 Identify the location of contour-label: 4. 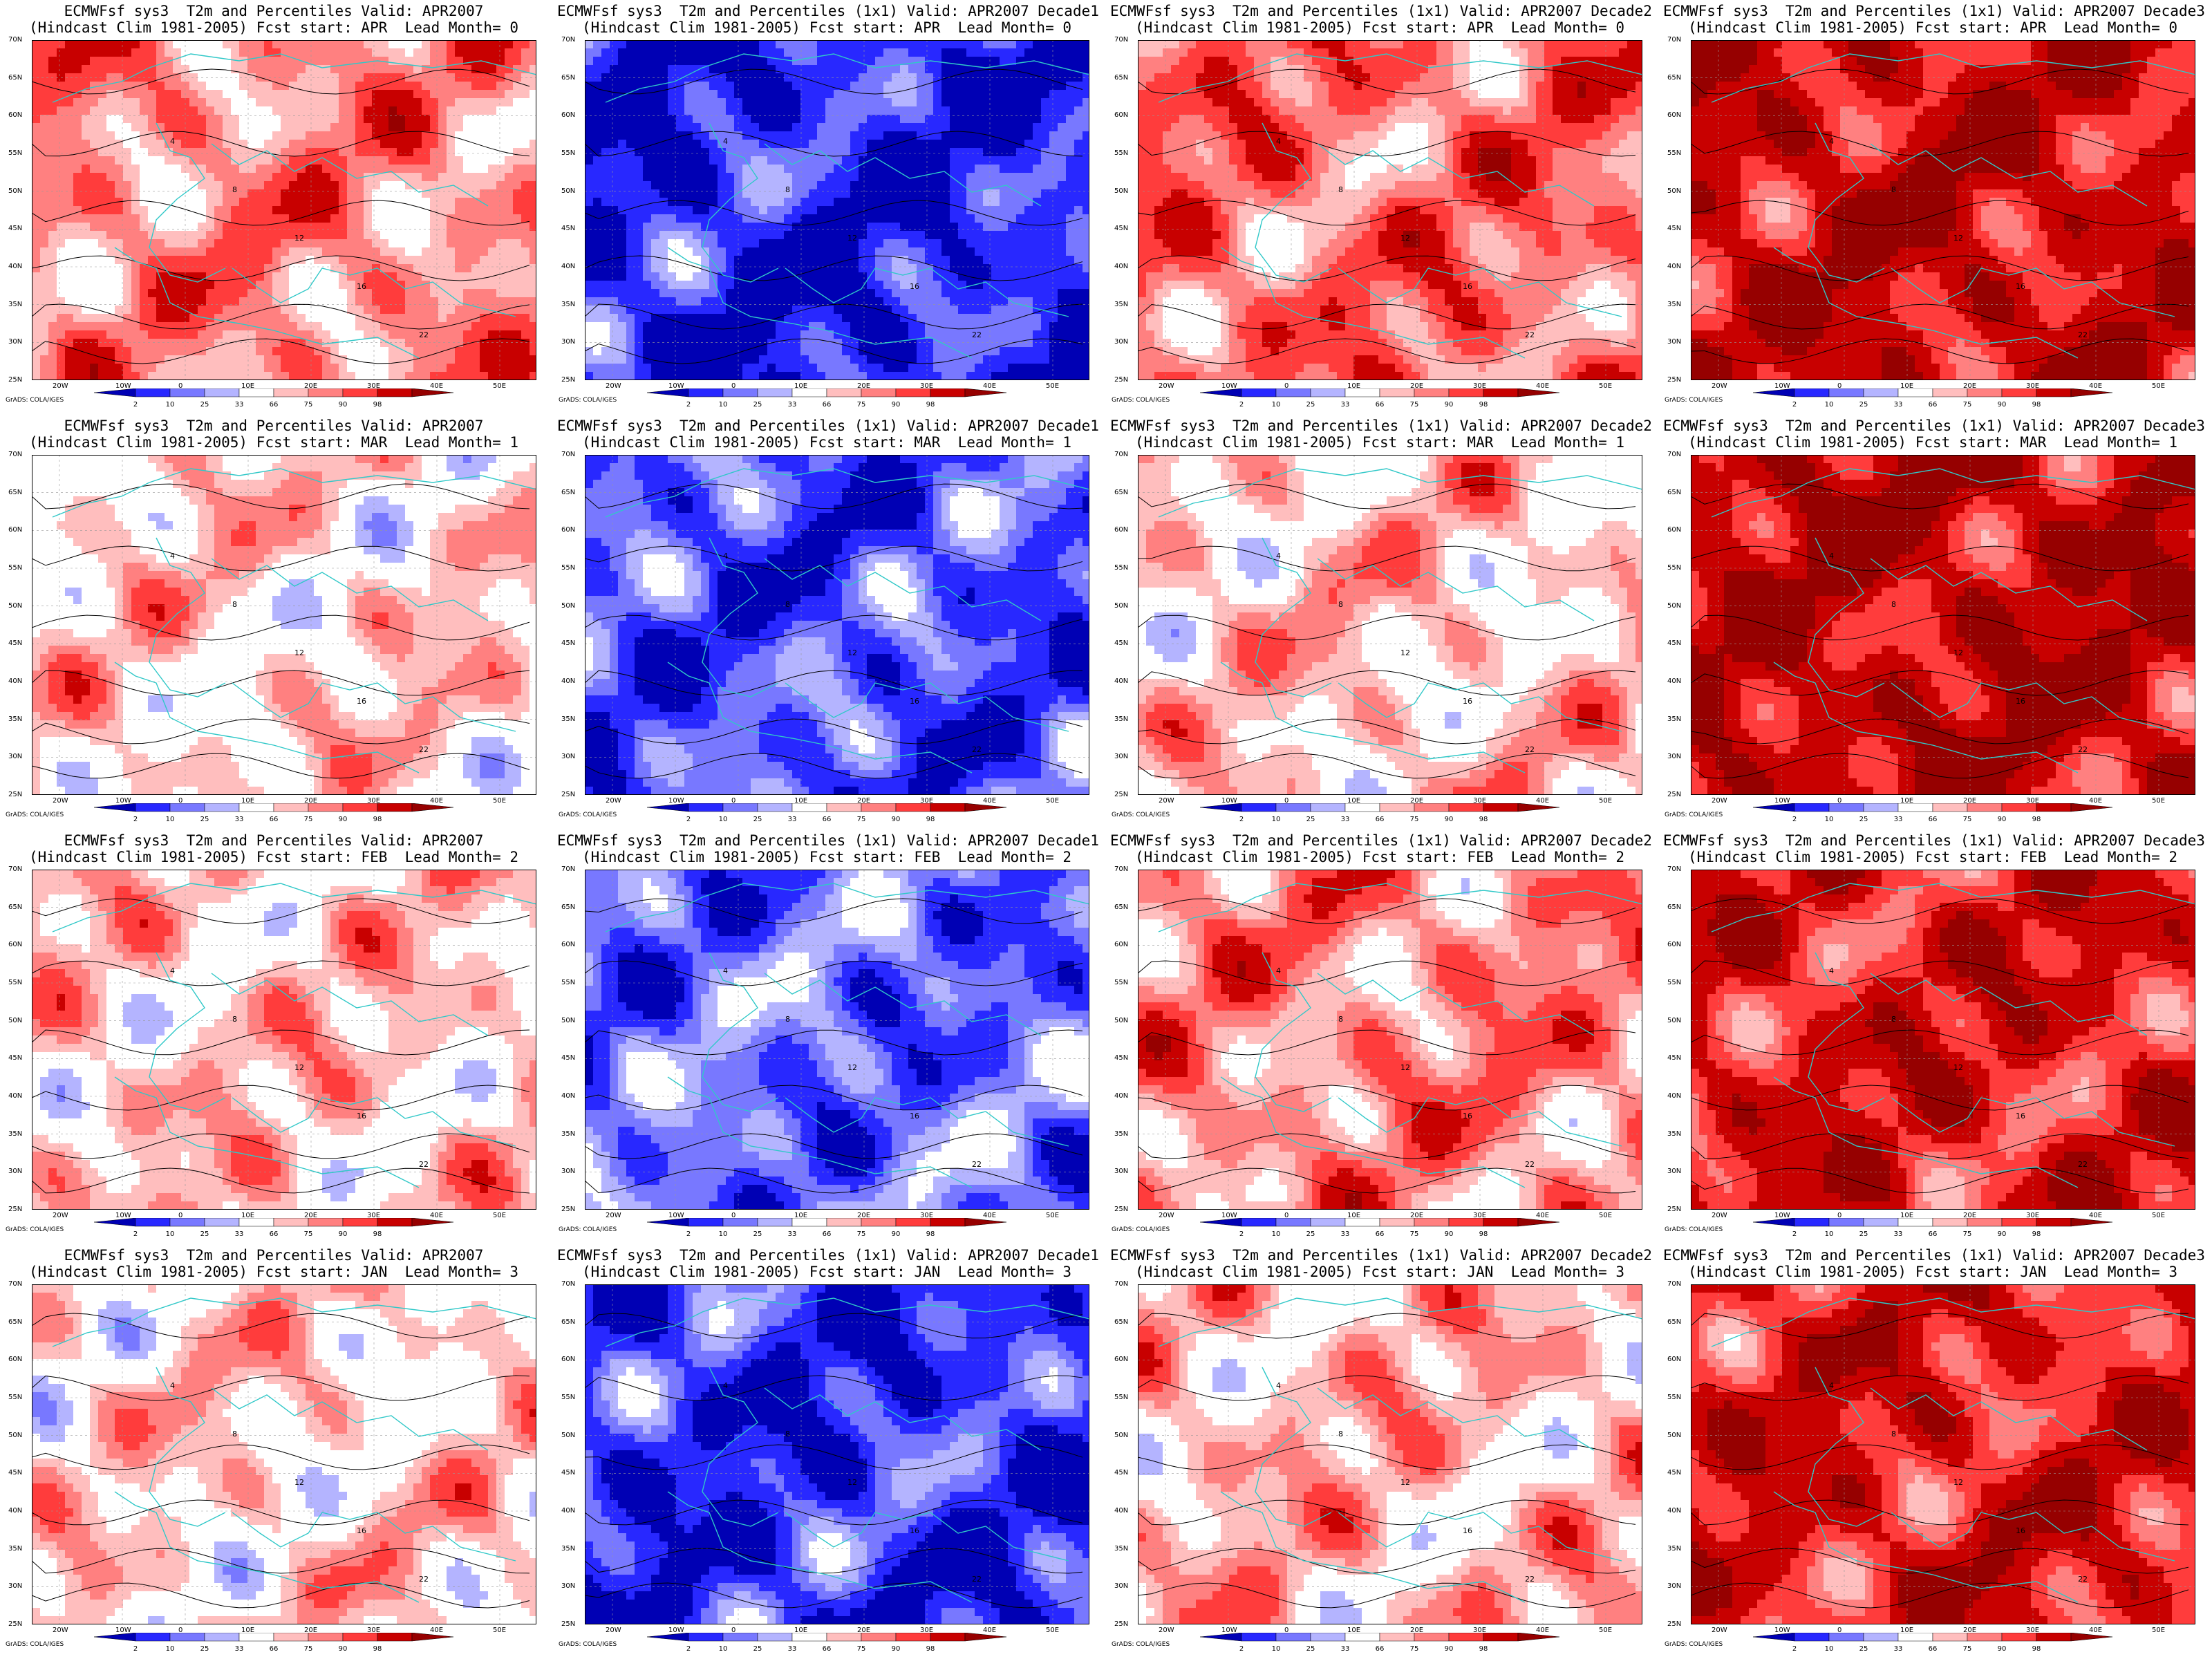
(172, 1385).